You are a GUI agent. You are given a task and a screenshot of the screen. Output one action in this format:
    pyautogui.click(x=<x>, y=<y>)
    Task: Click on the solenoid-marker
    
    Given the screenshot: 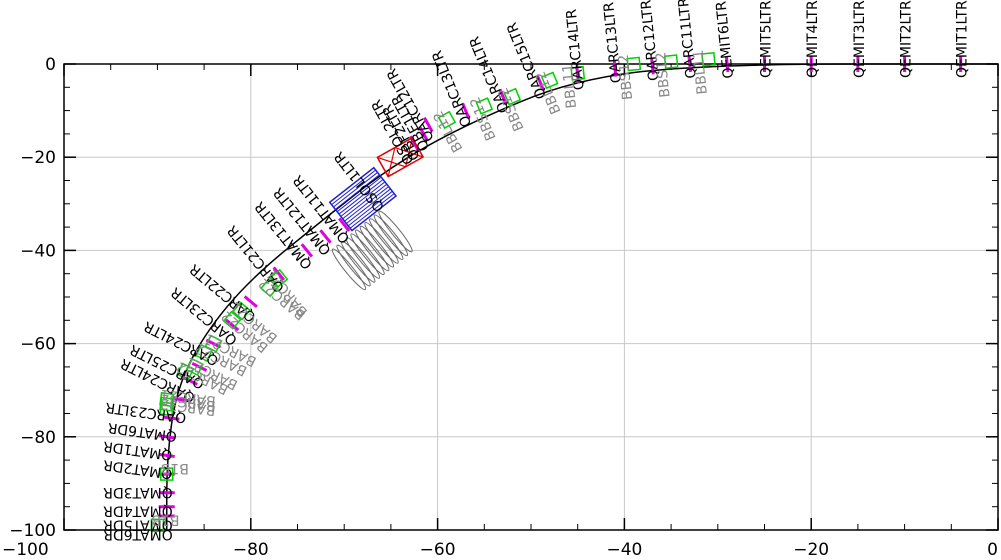 What is the action you would take?
    pyautogui.click(x=400, y=157)
    